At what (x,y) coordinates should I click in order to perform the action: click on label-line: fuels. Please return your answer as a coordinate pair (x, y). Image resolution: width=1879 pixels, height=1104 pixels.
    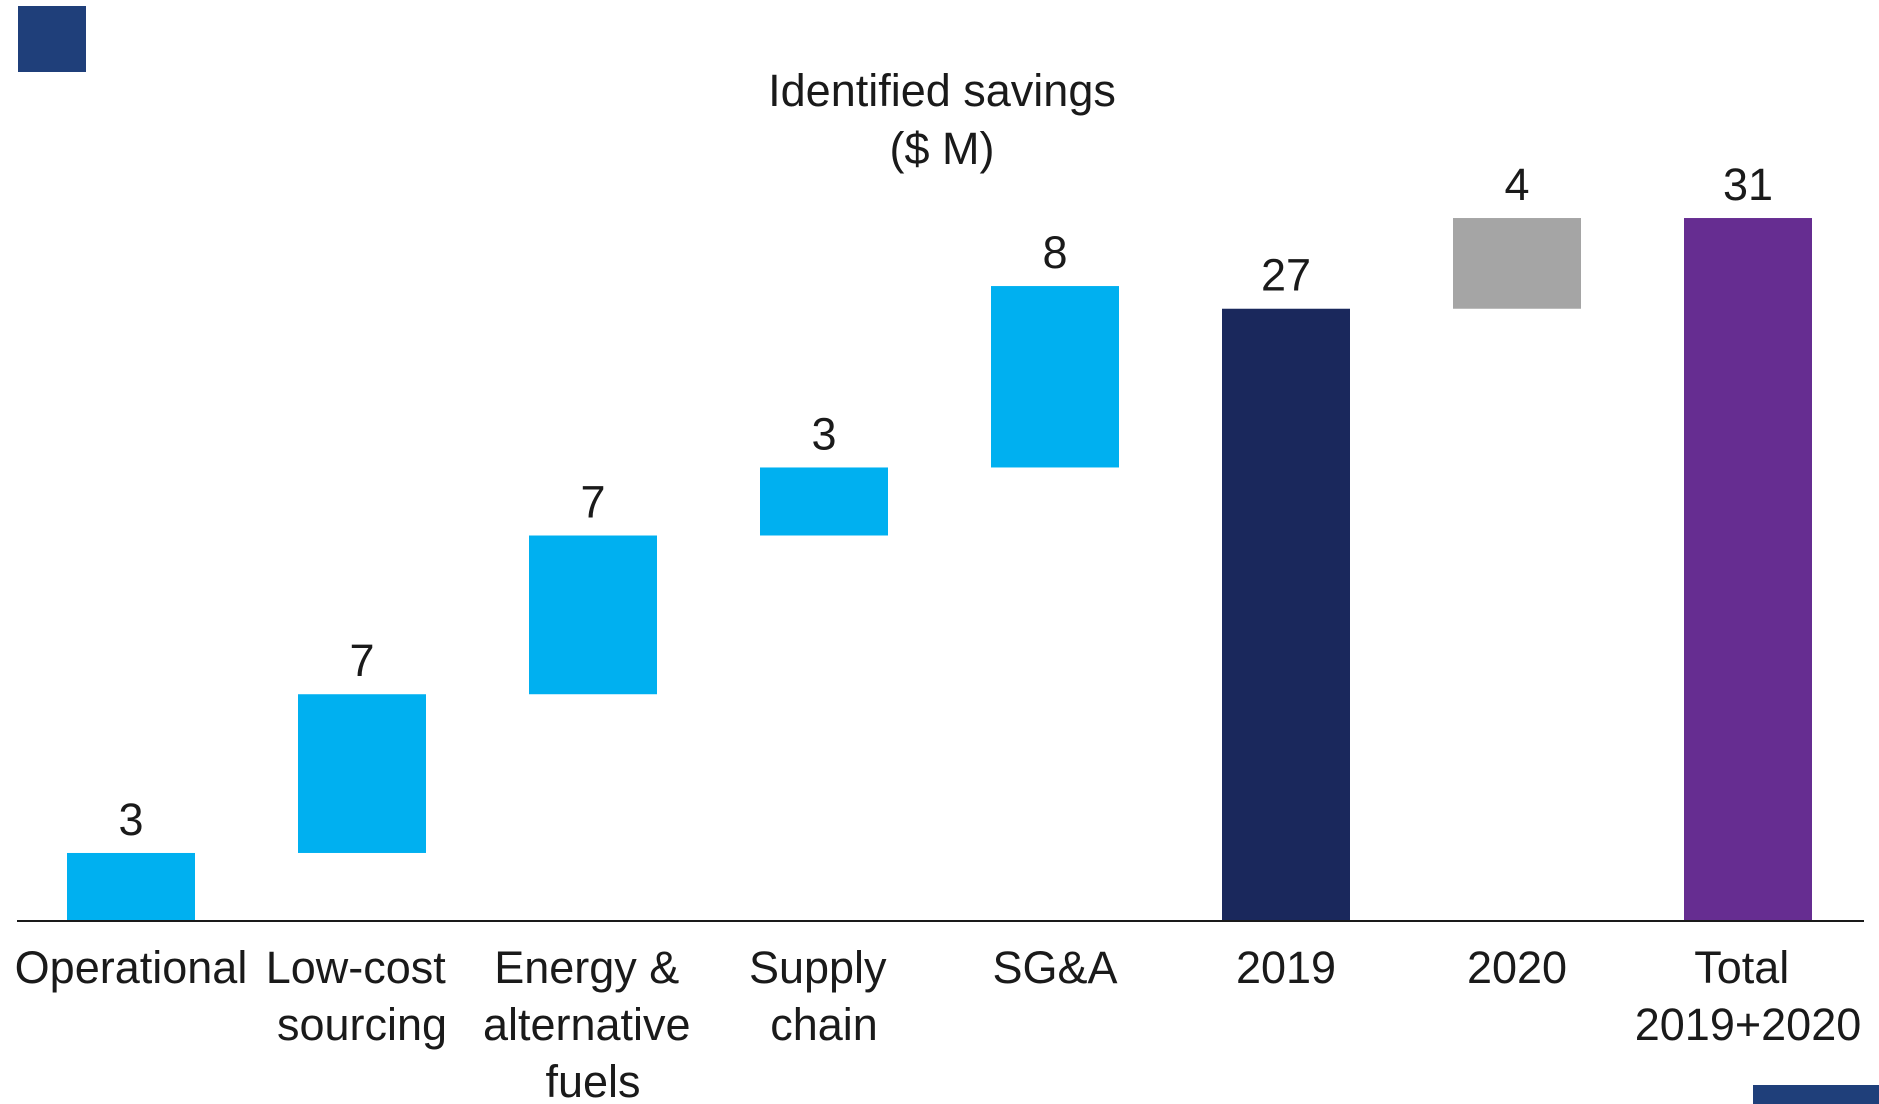
    Looking at the image, I should click on (592, 1080).